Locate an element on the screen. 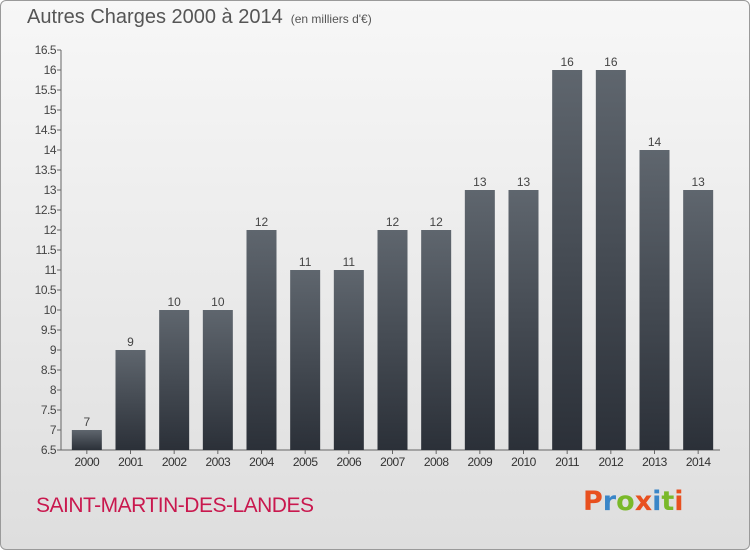 This screenshot has width=750, height=550. x-tick-label: 2004 is located at coordinates (262, 462).